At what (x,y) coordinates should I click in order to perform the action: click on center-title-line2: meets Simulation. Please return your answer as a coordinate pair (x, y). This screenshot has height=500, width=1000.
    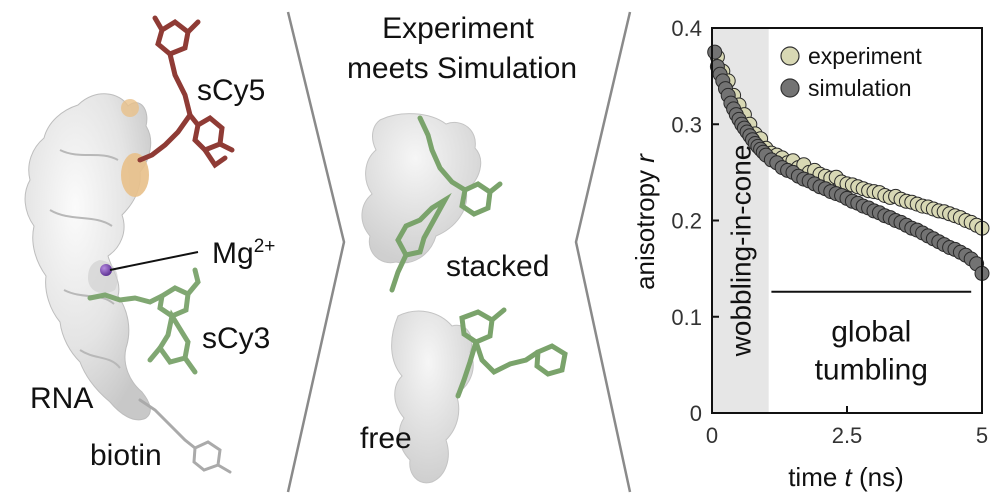
    Looking at the image, I should click on (462, 68).